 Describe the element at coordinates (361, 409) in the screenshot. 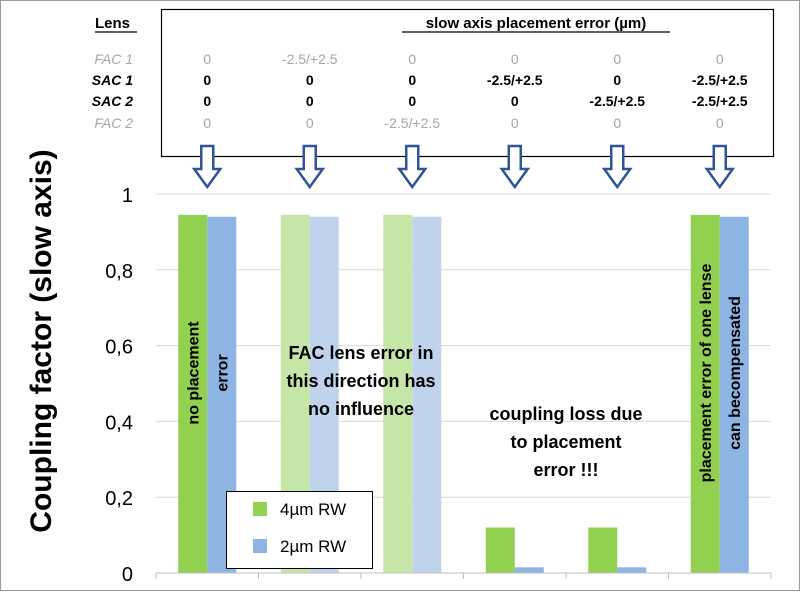

I see `annotation-line: no influence` at that location.